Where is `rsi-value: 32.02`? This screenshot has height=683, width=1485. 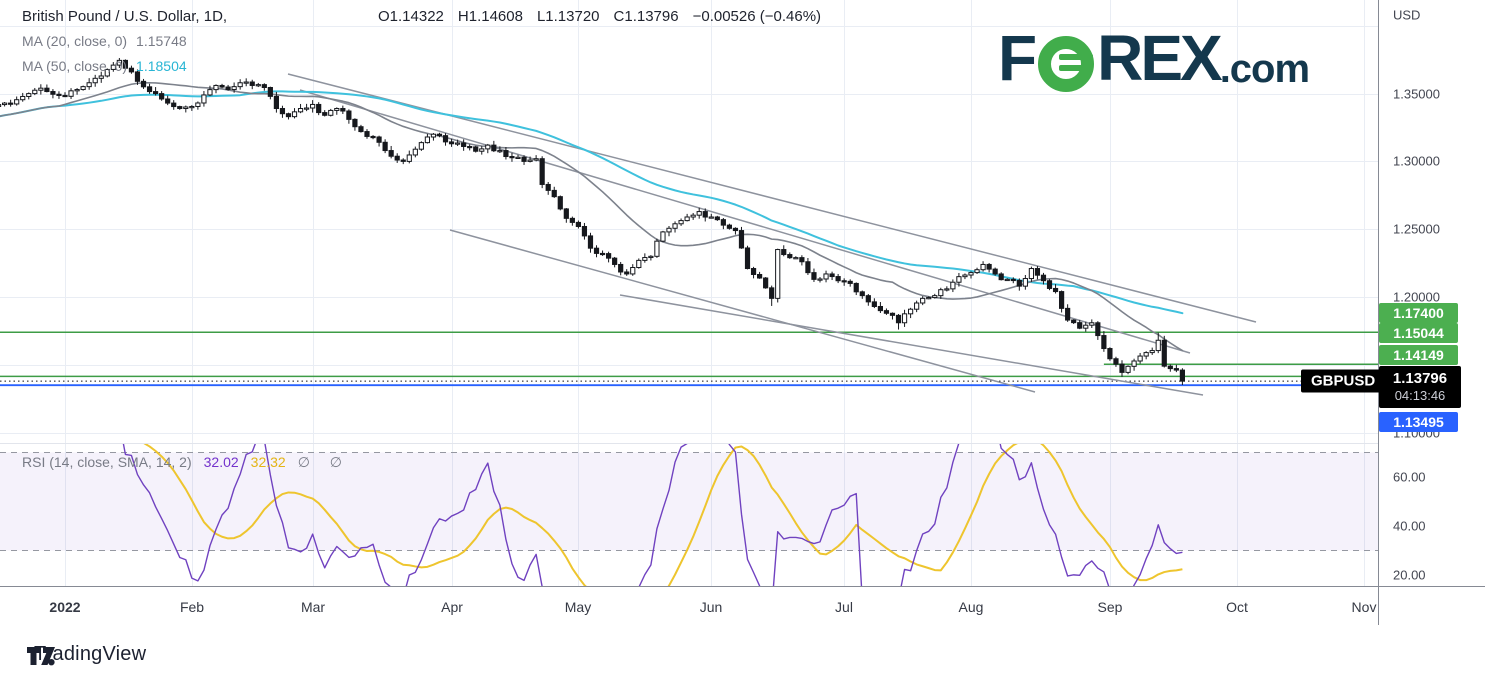
rsi-value: 32.02 is located at coordinates (221, 462).